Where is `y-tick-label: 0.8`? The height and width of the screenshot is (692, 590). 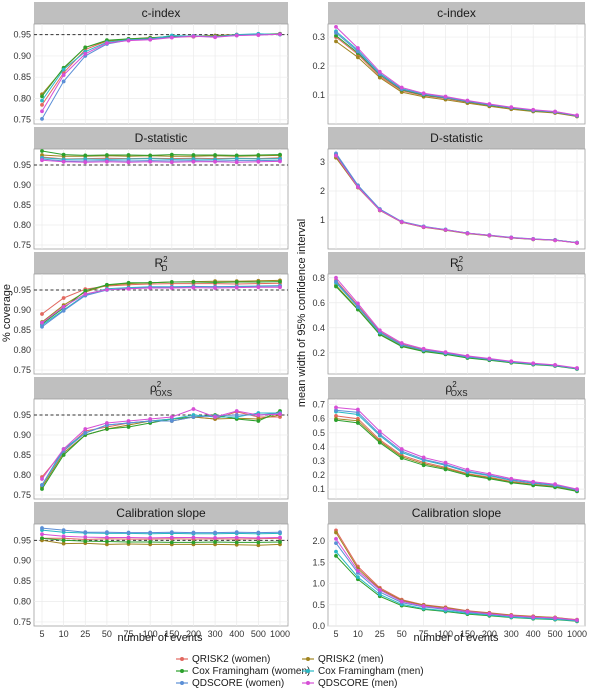
y-tick-label: 0.8 is located at coordinates (318, 278).